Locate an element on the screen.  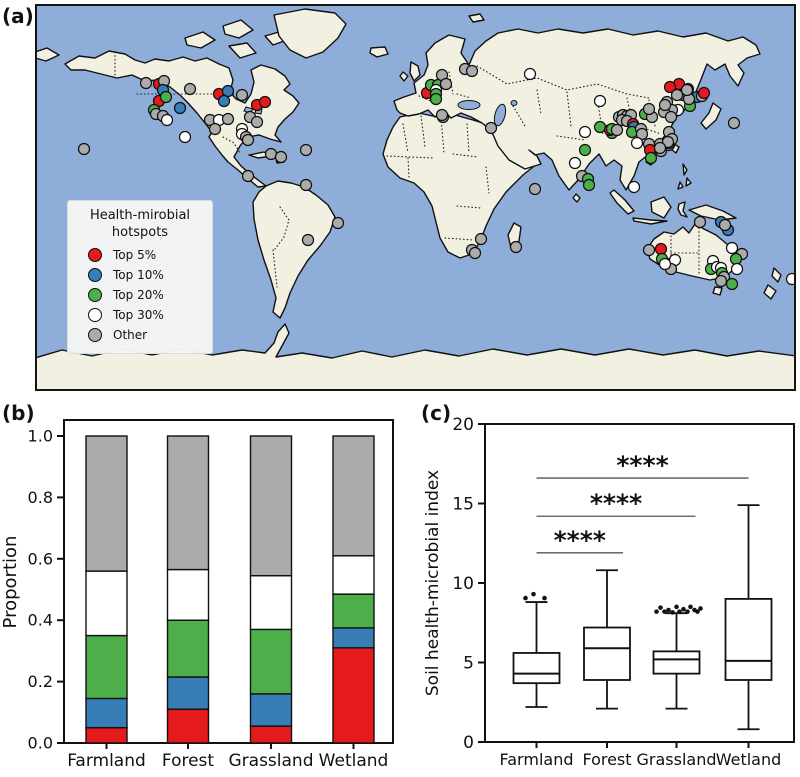
y-tick-label: 0 is located at coordinates (468, 743).